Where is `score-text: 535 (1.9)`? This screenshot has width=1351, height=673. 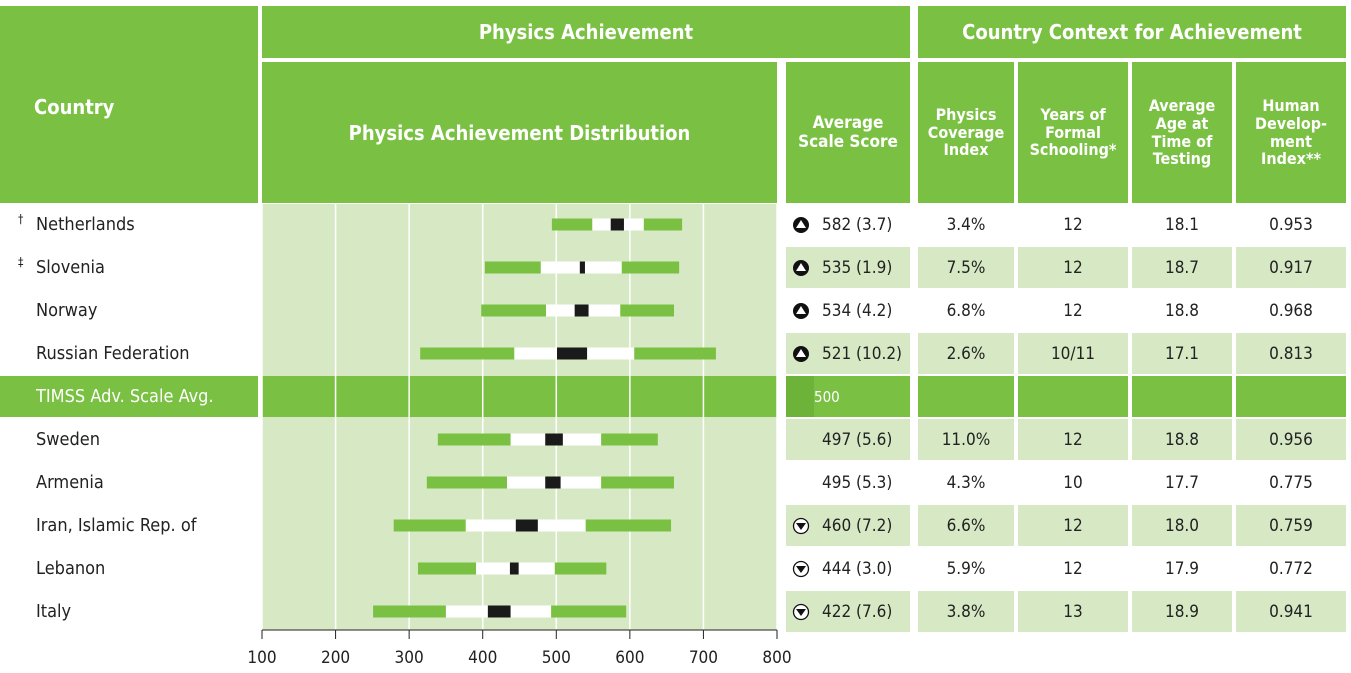 score-text: 535 (1.9) is located at coordinates (857, 267).